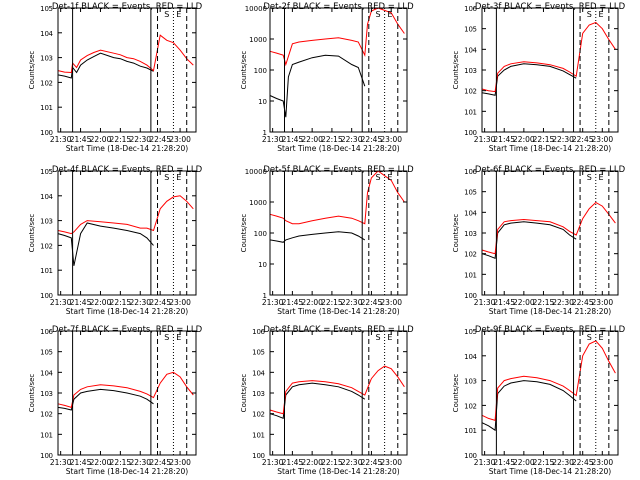  What do you see at coordinates (258, 40) in the screenshot?
I see `y-tick-label: 1000` at bounding box center [258, 40].